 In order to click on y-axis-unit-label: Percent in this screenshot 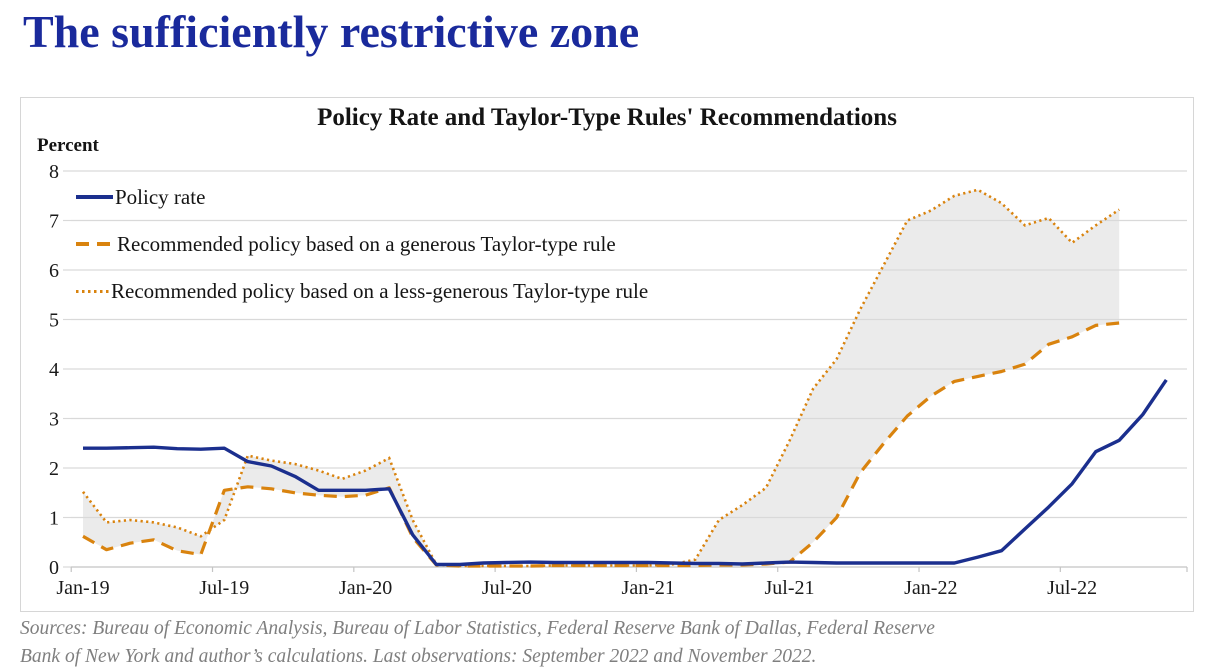, I will do `click(68, 145)`.